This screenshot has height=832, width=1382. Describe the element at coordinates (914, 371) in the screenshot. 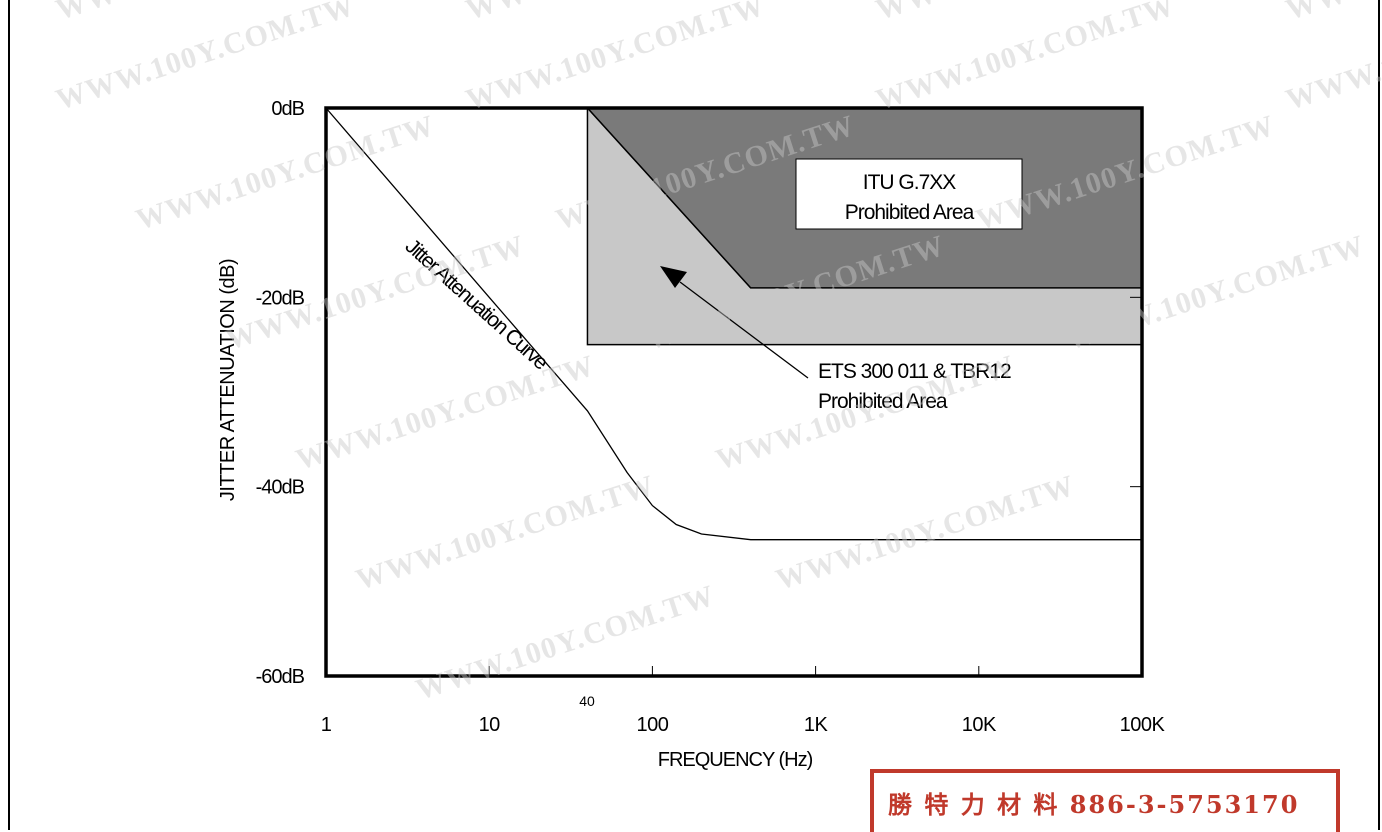

I see `ets-label-line1: ETS 300 011 & TBR12` at that location.